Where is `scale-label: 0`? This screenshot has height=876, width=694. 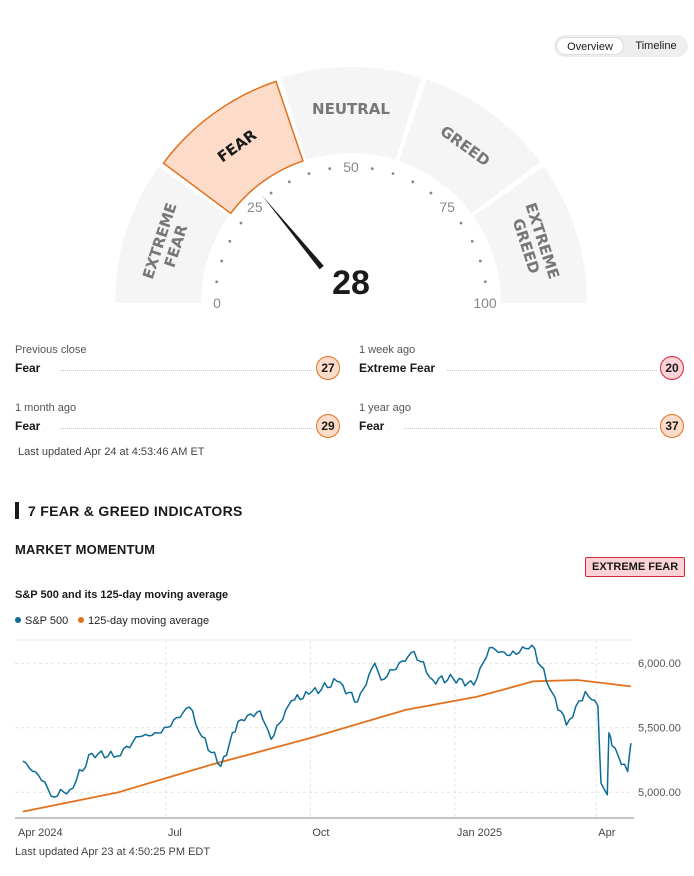 scale-label: 0 is located at coordinates (217, 303).